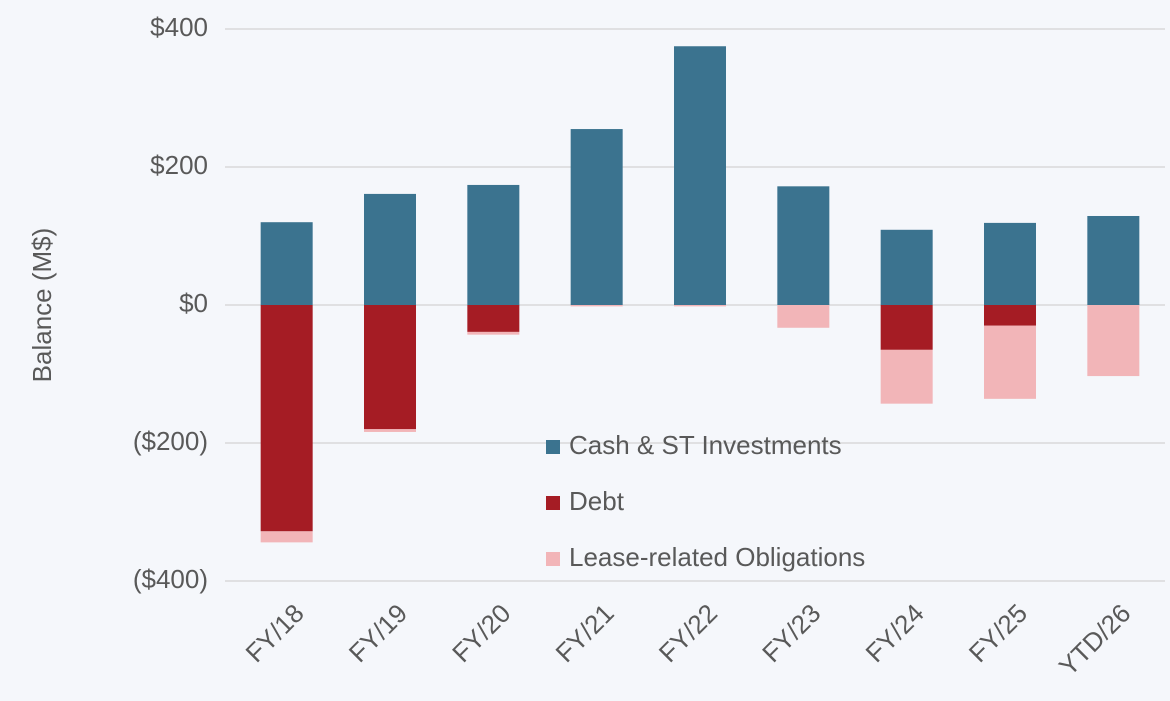  Describe the element at coordinates (275, 633) in the screenshot. I see `x-tick-label: FY/18` at that location.